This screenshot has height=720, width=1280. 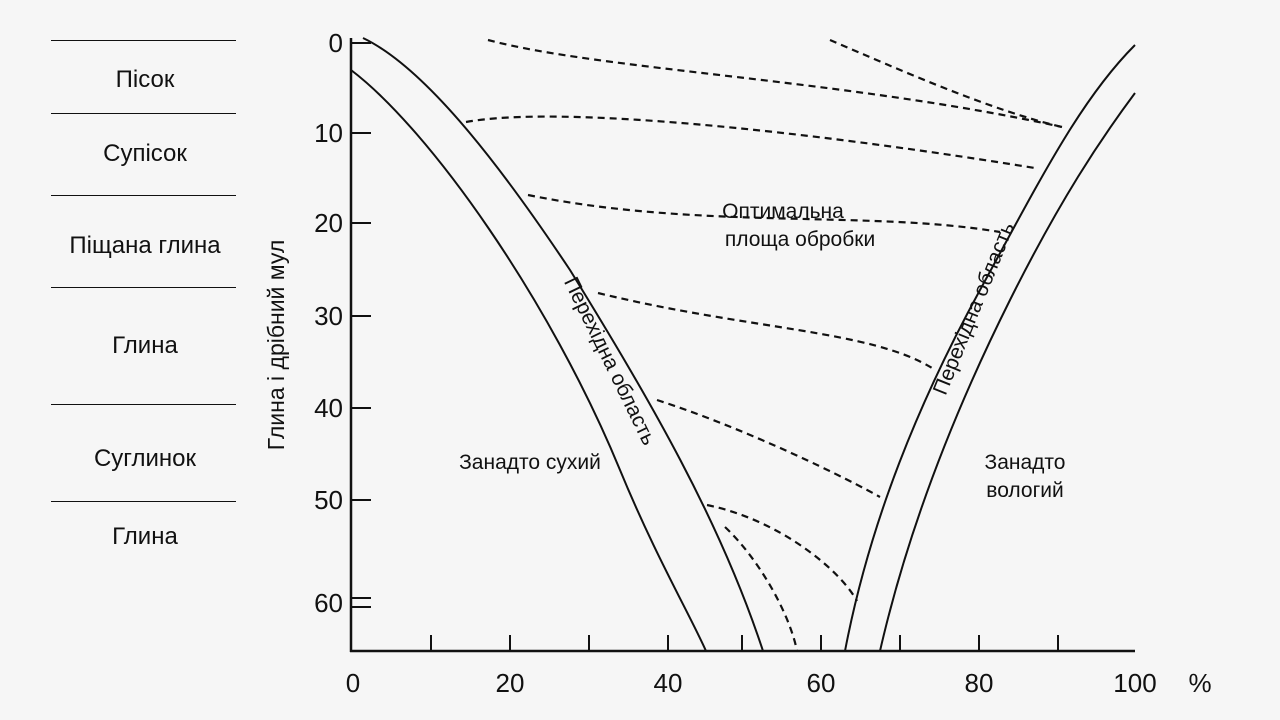 What do you see at coordinates (1199, 683) in the screenshot?
I see `x-axis-unit: %` at bounding box center [1199, 683].